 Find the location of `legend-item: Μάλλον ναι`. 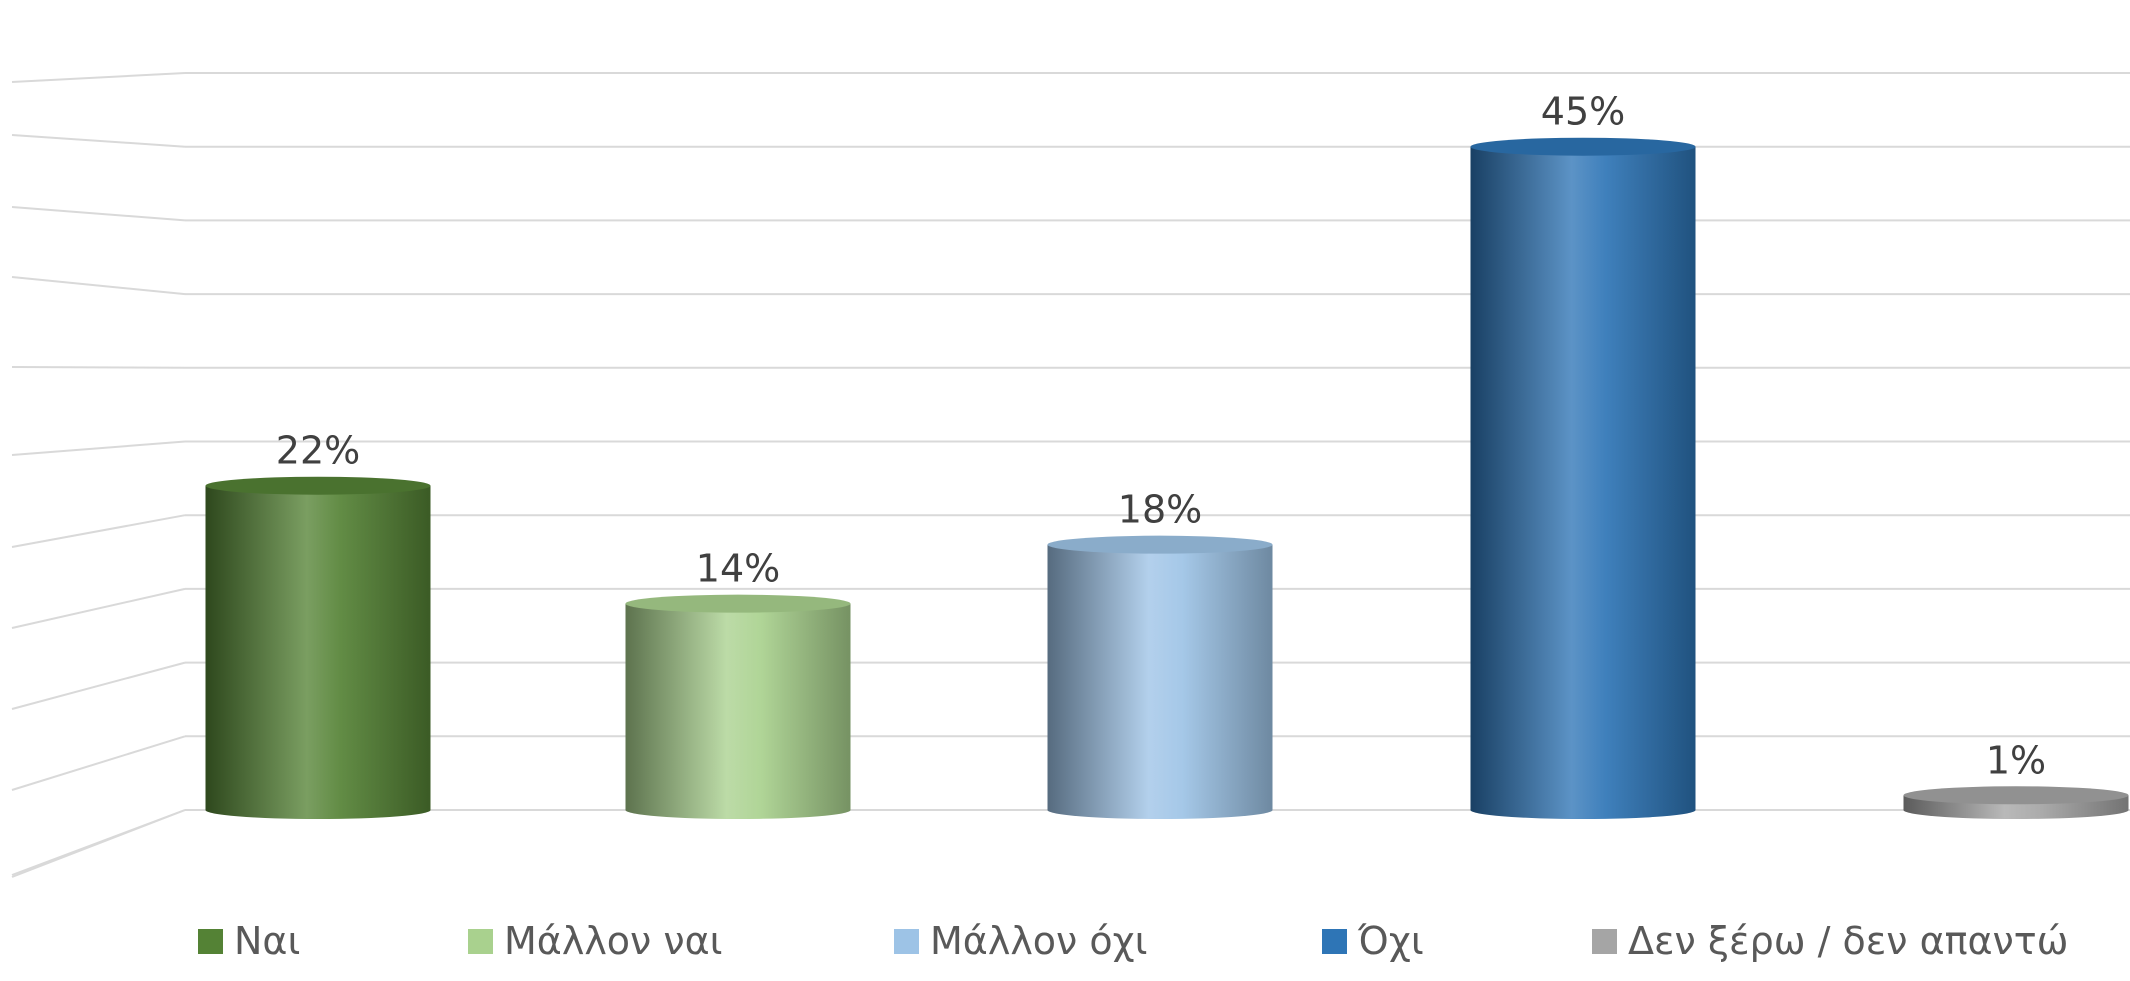

legend-item: Μάλλον ναι is located at coordinates (595, 941).